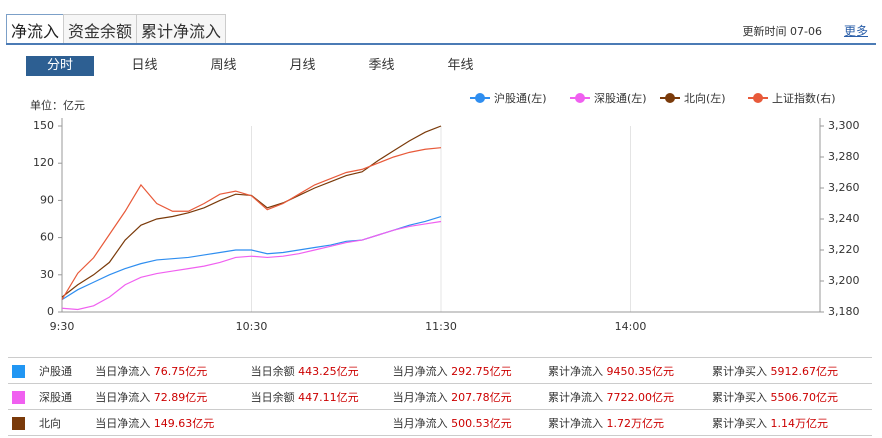 The width and height of the screenshot is (882, 438). Describe the element at coordinates (705, 98) in the screenshot. I see `legend-label: 北向(左)` at that location.